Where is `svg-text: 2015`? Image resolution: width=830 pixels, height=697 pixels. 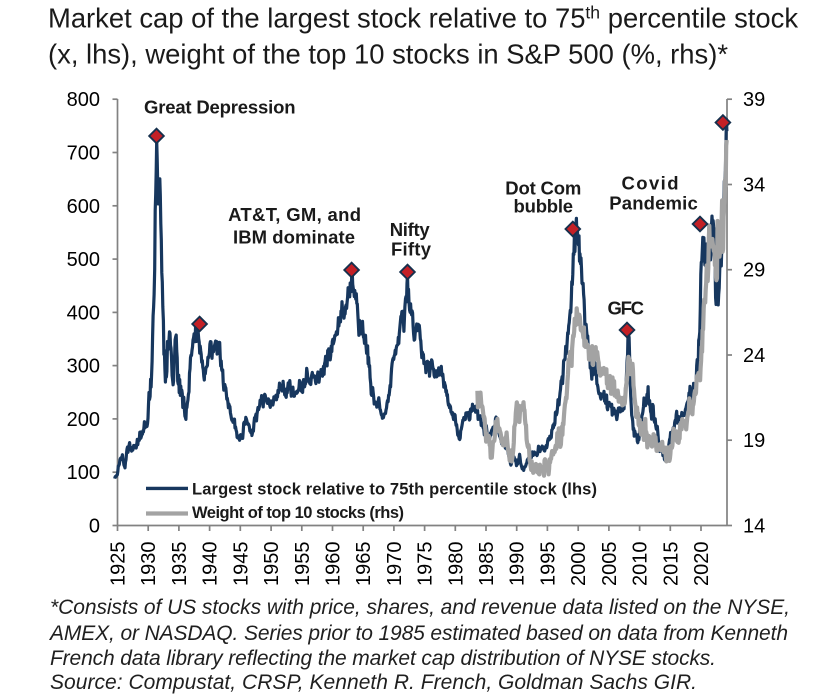 svg-text: 2015 is located at coordinates (671, 564).